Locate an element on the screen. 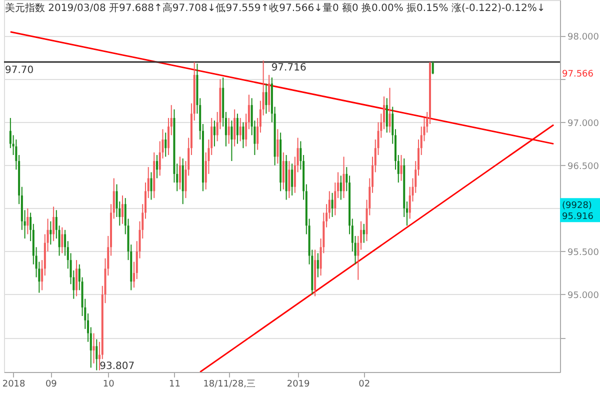 This screenshot has height=400, width=600. y-tick-label: 98.000 is located at coordinates (584, 37).